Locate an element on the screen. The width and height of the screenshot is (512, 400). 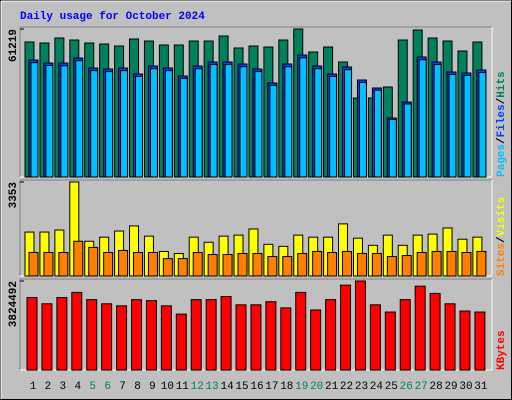
x-tick-label: 24 is located at coordinates (377, 387).